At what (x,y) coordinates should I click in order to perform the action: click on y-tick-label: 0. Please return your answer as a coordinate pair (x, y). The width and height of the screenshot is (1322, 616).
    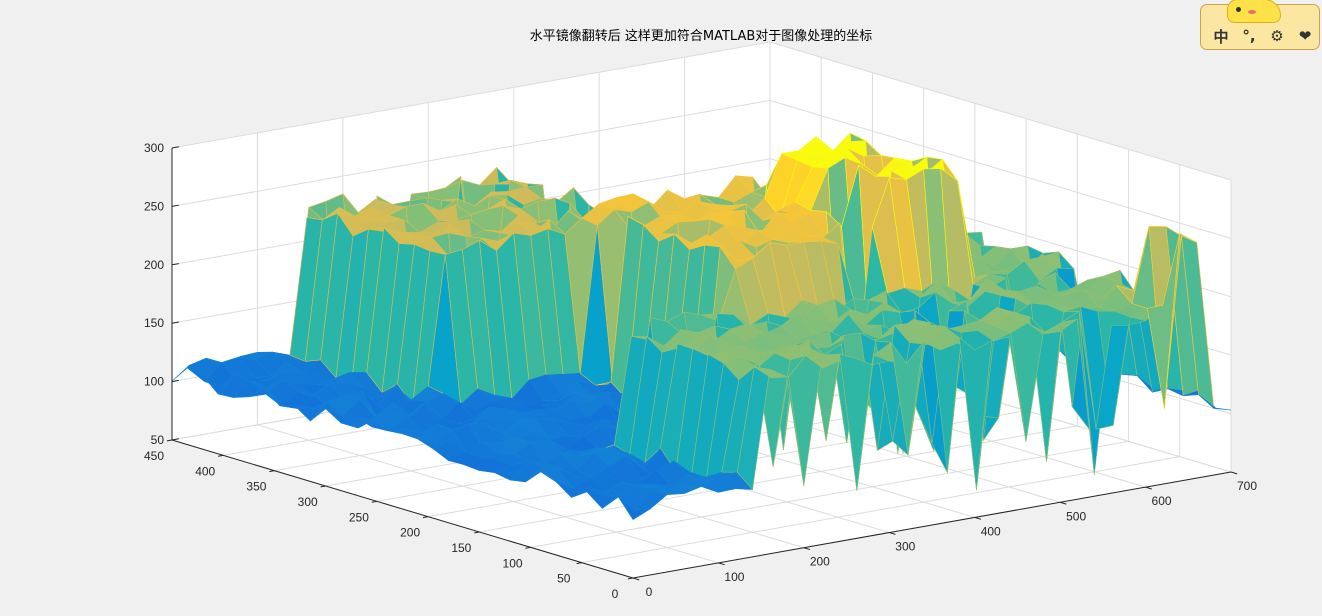
    Looking at the image, I should click on (615, 594).